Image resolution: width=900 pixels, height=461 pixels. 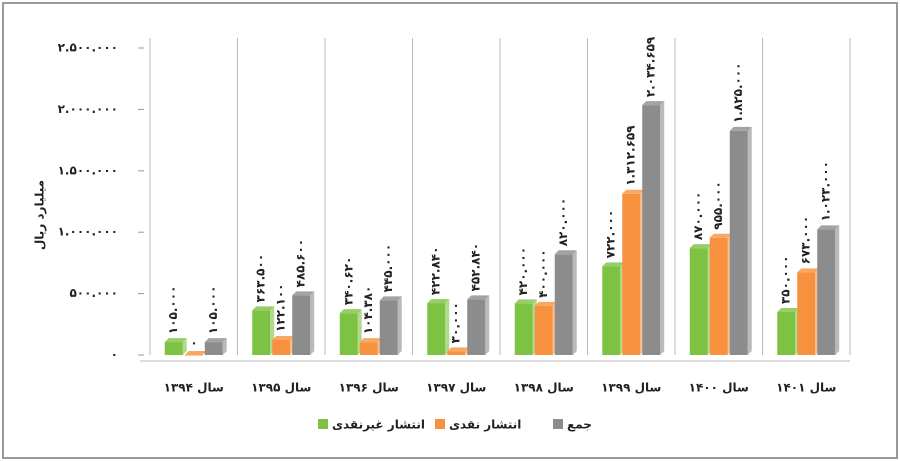 I want to click on x-tick-label: سال ۱۳۹۴, so click(x=194, y=388).